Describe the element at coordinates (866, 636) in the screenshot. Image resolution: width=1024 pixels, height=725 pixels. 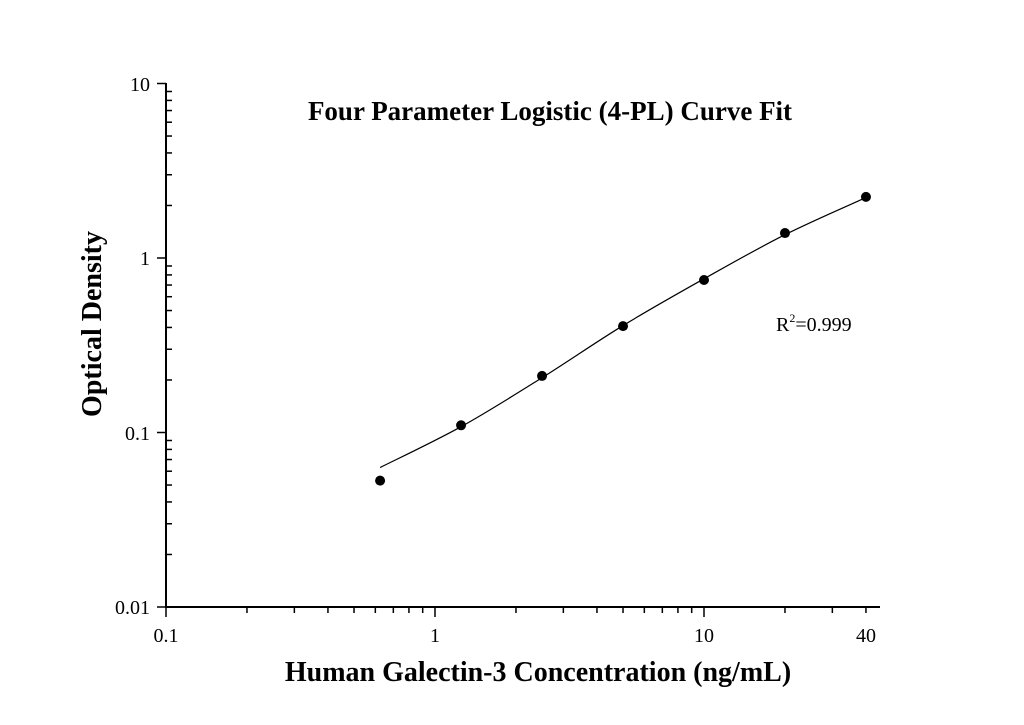
I see `x-tick-label: 40` at that location.